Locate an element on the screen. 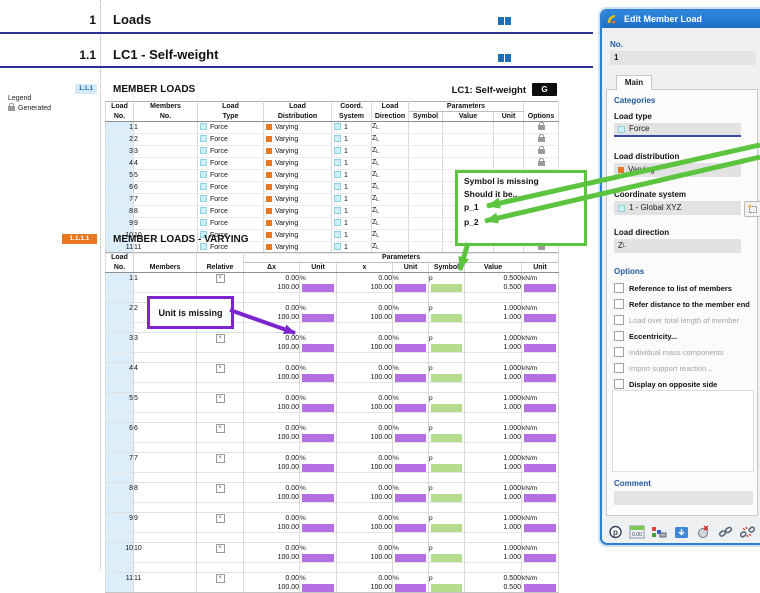 The width and height of the screenshot is (760, 593). option-display-on-opposite-side: Display on opposite side is located at coordinates (665, 384).